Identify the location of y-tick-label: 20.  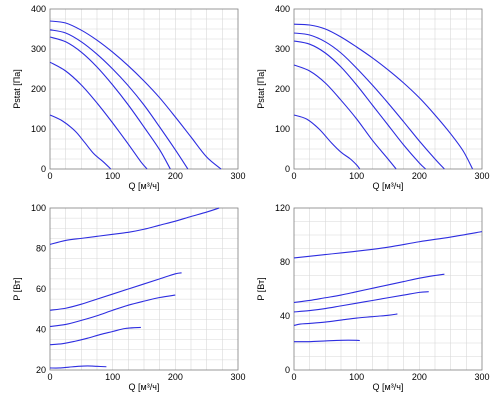
(41, 370).